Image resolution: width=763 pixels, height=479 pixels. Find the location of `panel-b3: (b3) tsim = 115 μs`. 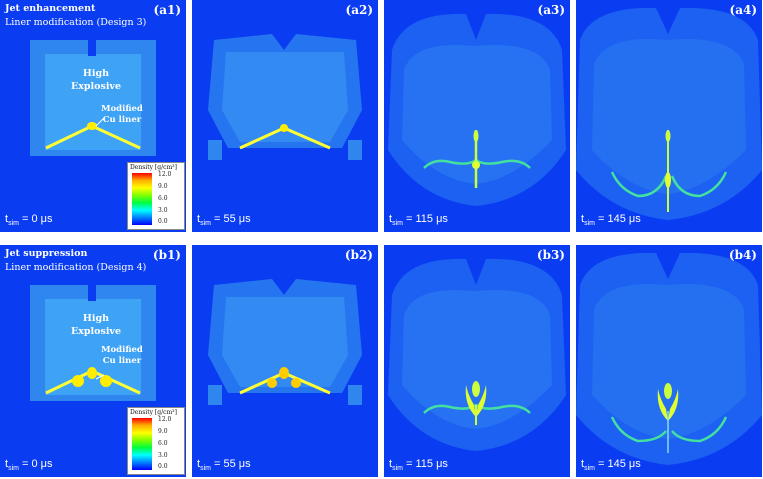

panel-b3: (b3) tsim = 115 μs is located at coordinates (477, 361).